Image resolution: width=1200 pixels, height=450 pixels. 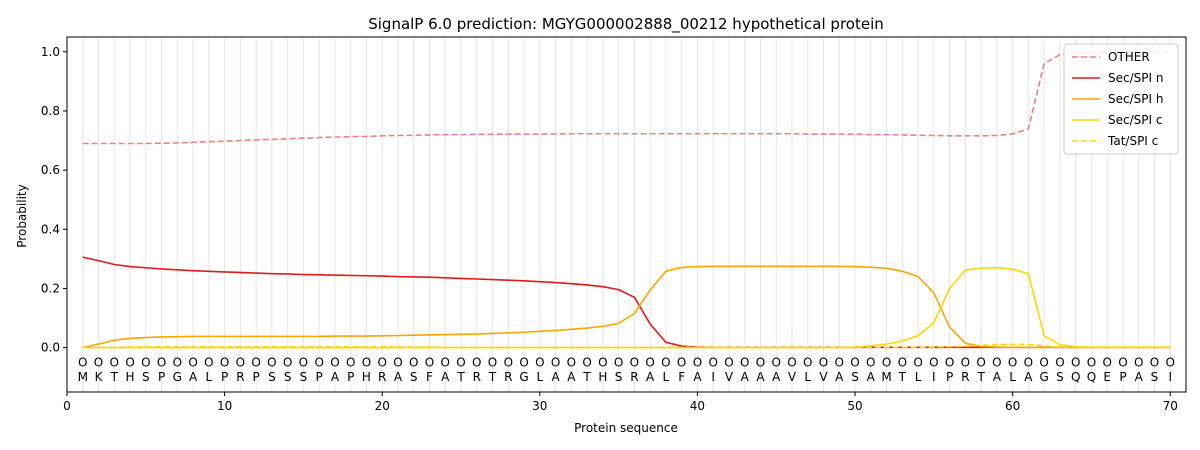 I want to click on y-axis-label: Probability, so click(x=22, y=215).